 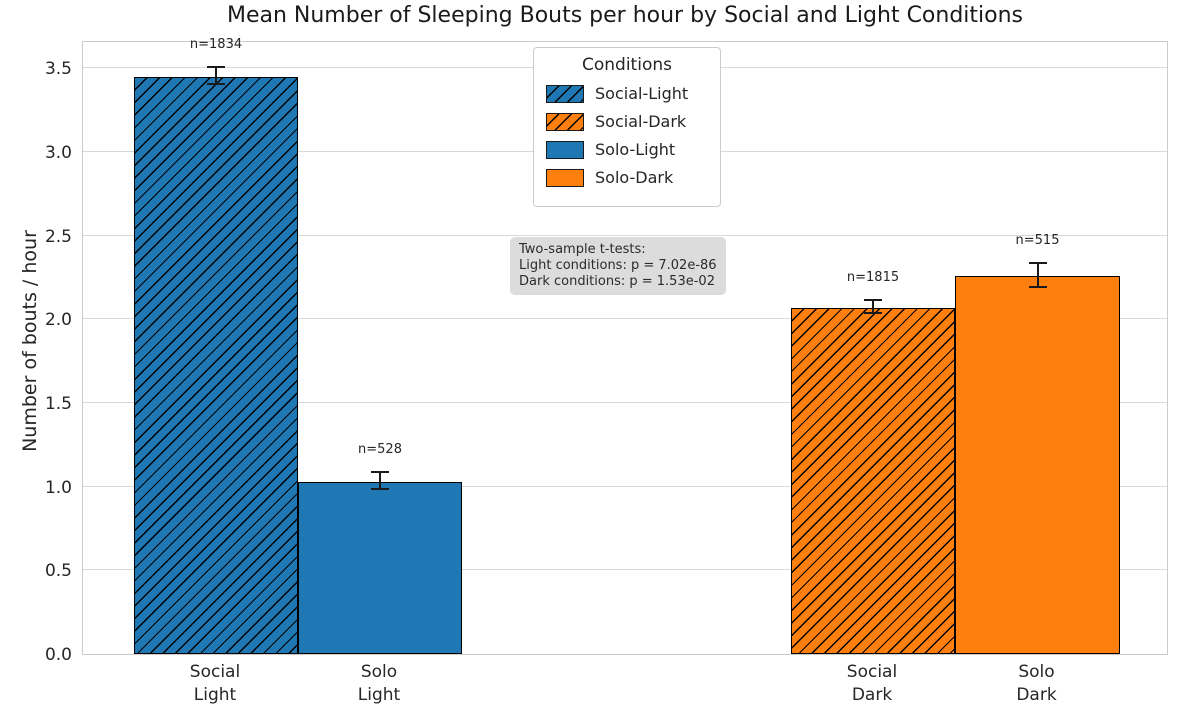 What do you see at coordinates (635, 149) in the screenshot?
I see `legend-entry-label: Solo-Light` at bounding box center [635, 149].